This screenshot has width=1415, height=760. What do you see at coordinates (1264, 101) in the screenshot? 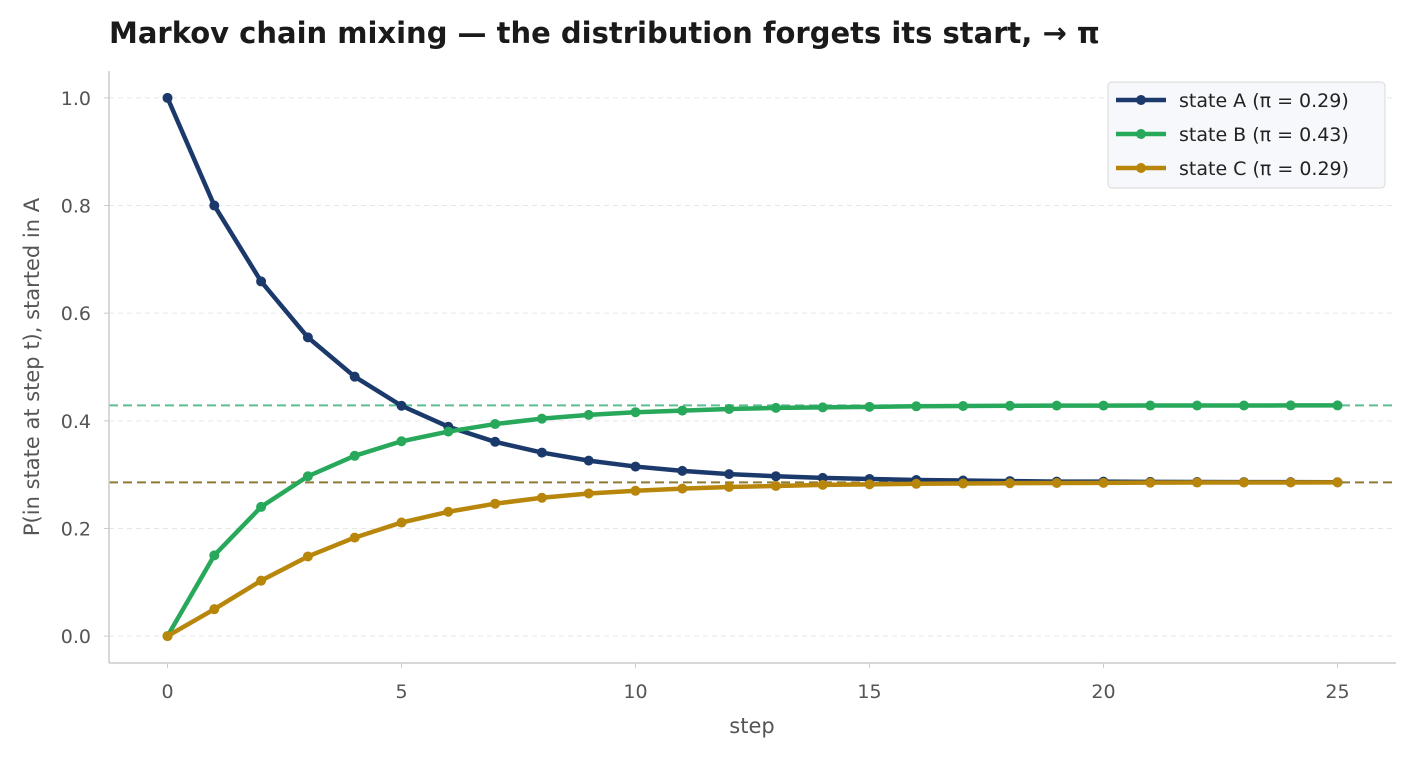
I see `legend-label: state A (π = 0.29)` at bounding box center [1264, 101].